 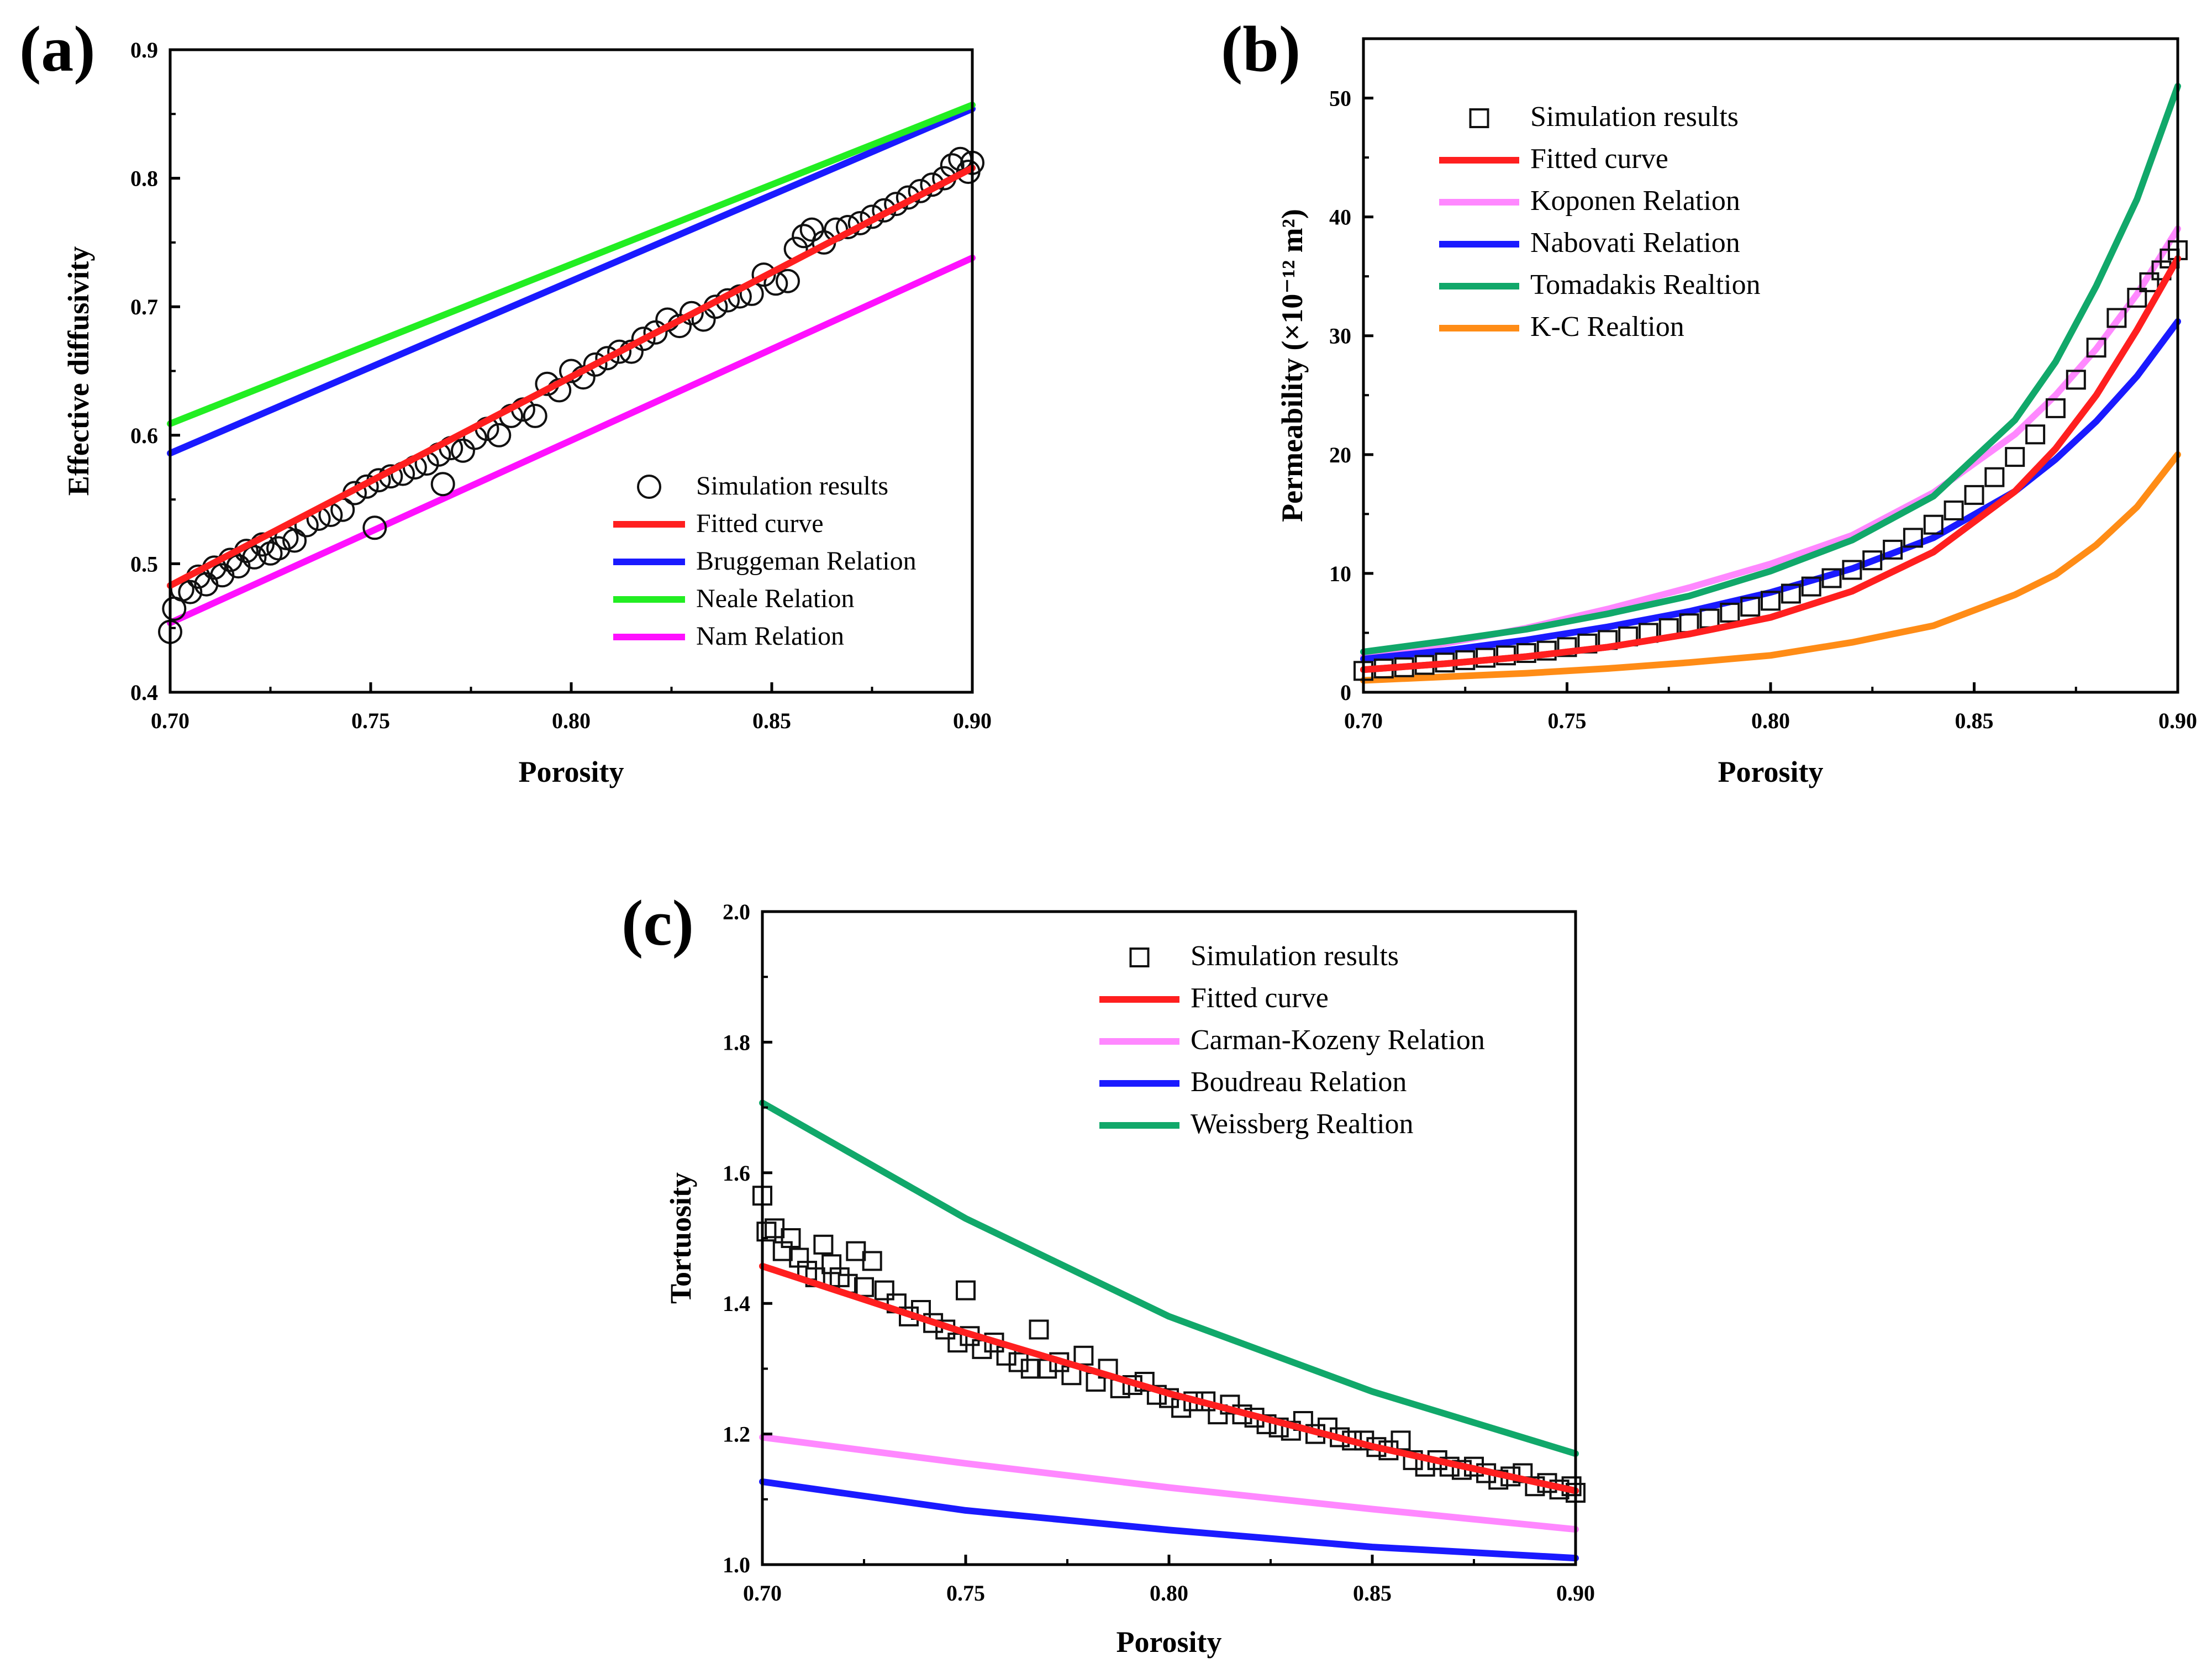 I want to click on legend-label: K-C Realtion, so click(x=1607, y=327).